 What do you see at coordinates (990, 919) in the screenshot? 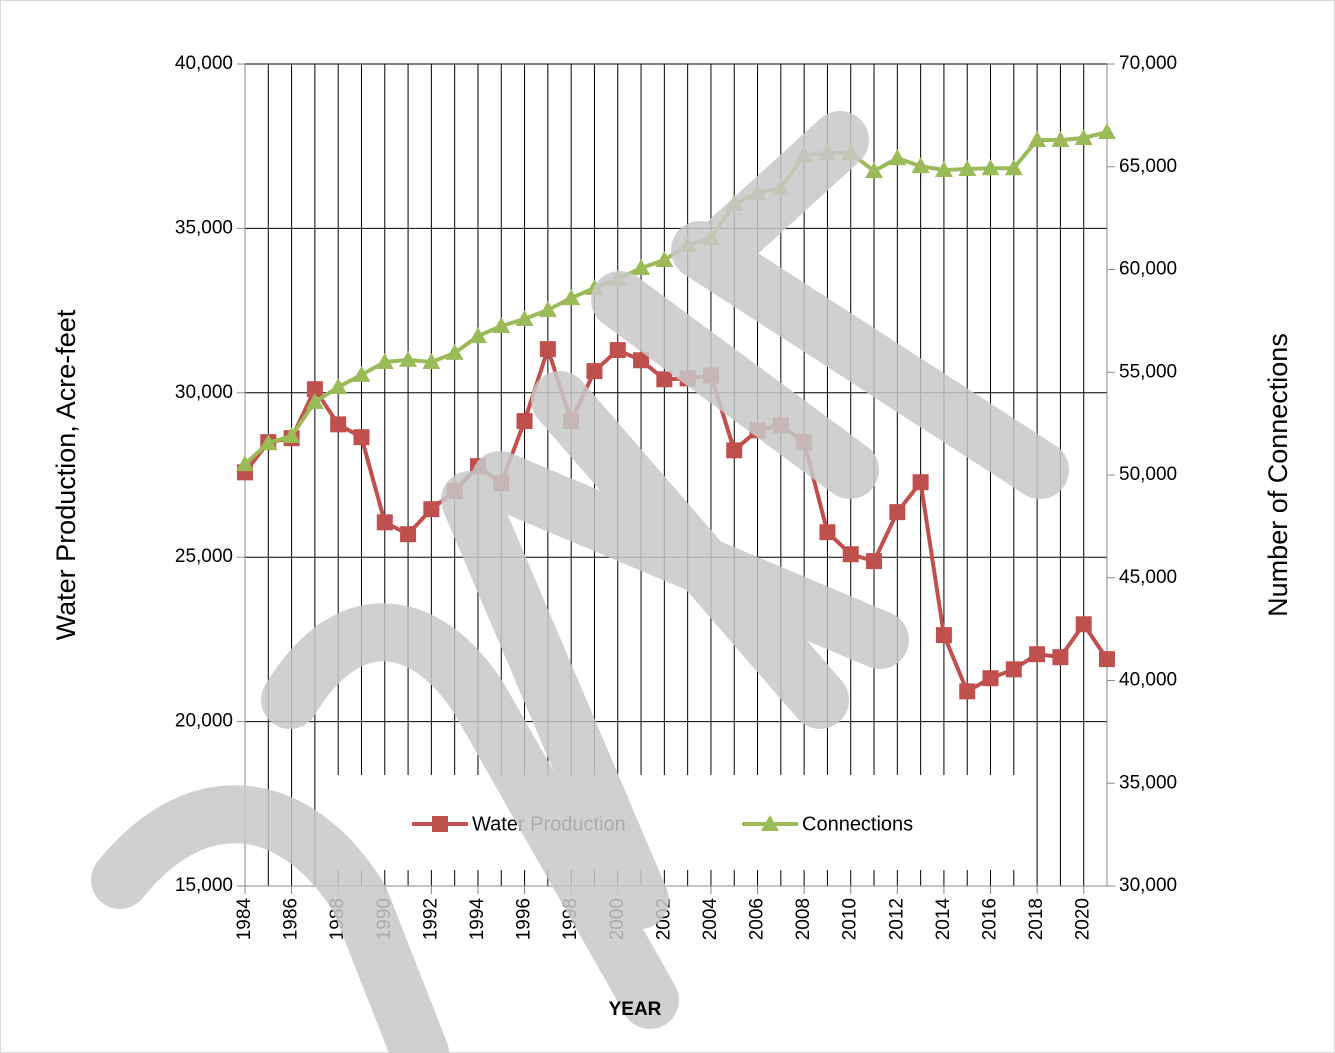
I see `x-tick-label: 2016` at bounding box center [990, 919].